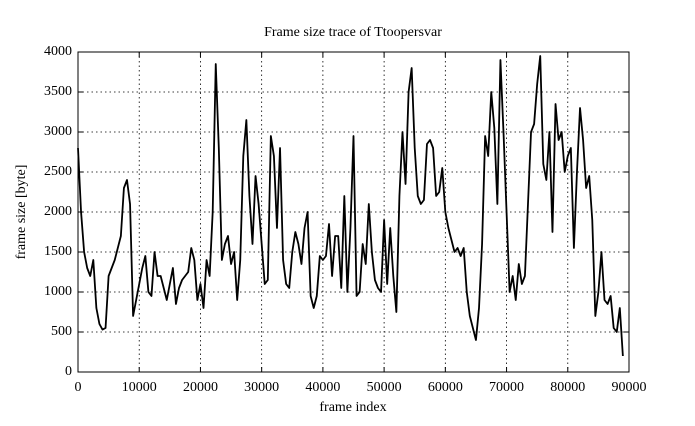 The width and height of the screenshot is (695, 426). Describe the element at coordinates (352, 407) in the screenshot. I see `x-axis-label: frame index` at that location.